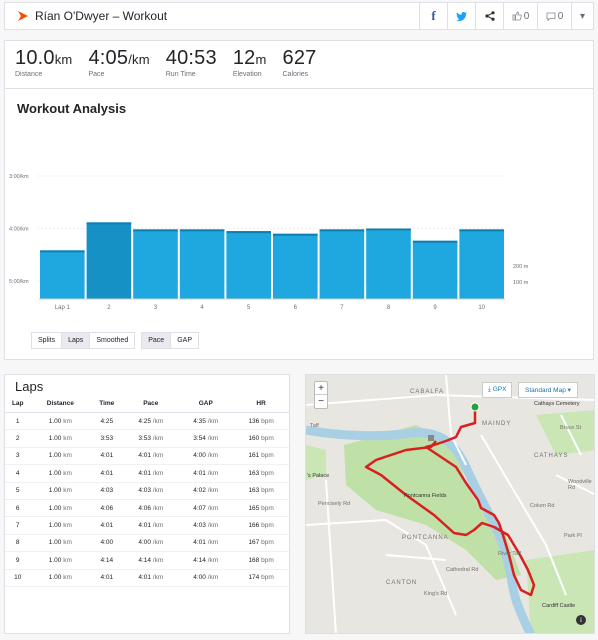 This screenshot has width=598, height=640. I want to click on facebook-share-icon: f, so click(433, 16).